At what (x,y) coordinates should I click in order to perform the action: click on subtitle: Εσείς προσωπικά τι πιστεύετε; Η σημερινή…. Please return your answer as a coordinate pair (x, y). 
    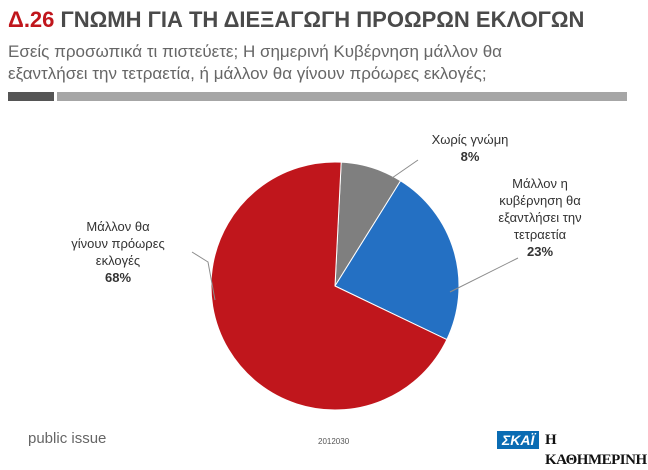
    Looking at the image, I should click on (318, 63).